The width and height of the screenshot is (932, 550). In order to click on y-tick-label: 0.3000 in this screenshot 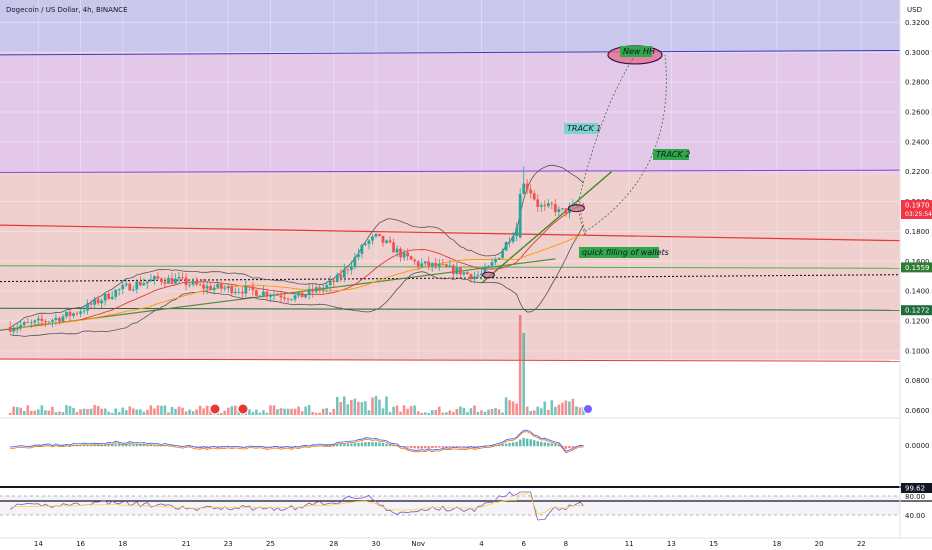, I will do `click(917, 53)`.